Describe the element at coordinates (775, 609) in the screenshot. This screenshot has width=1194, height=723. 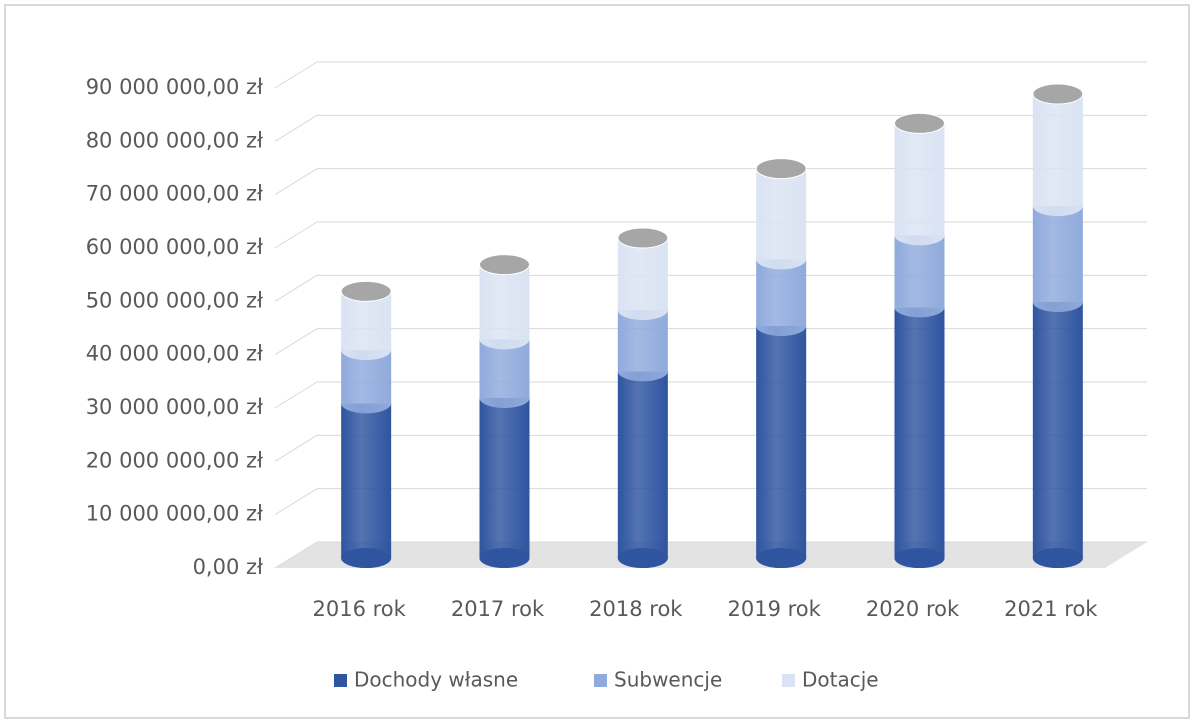
I see `x-tick-label: 2019 rok` at that location.